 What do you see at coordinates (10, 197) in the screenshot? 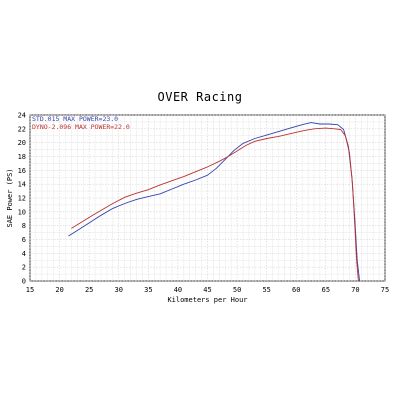
I see `y-axis-label: SAE Power (PS)` at bounding box center [10, 197].